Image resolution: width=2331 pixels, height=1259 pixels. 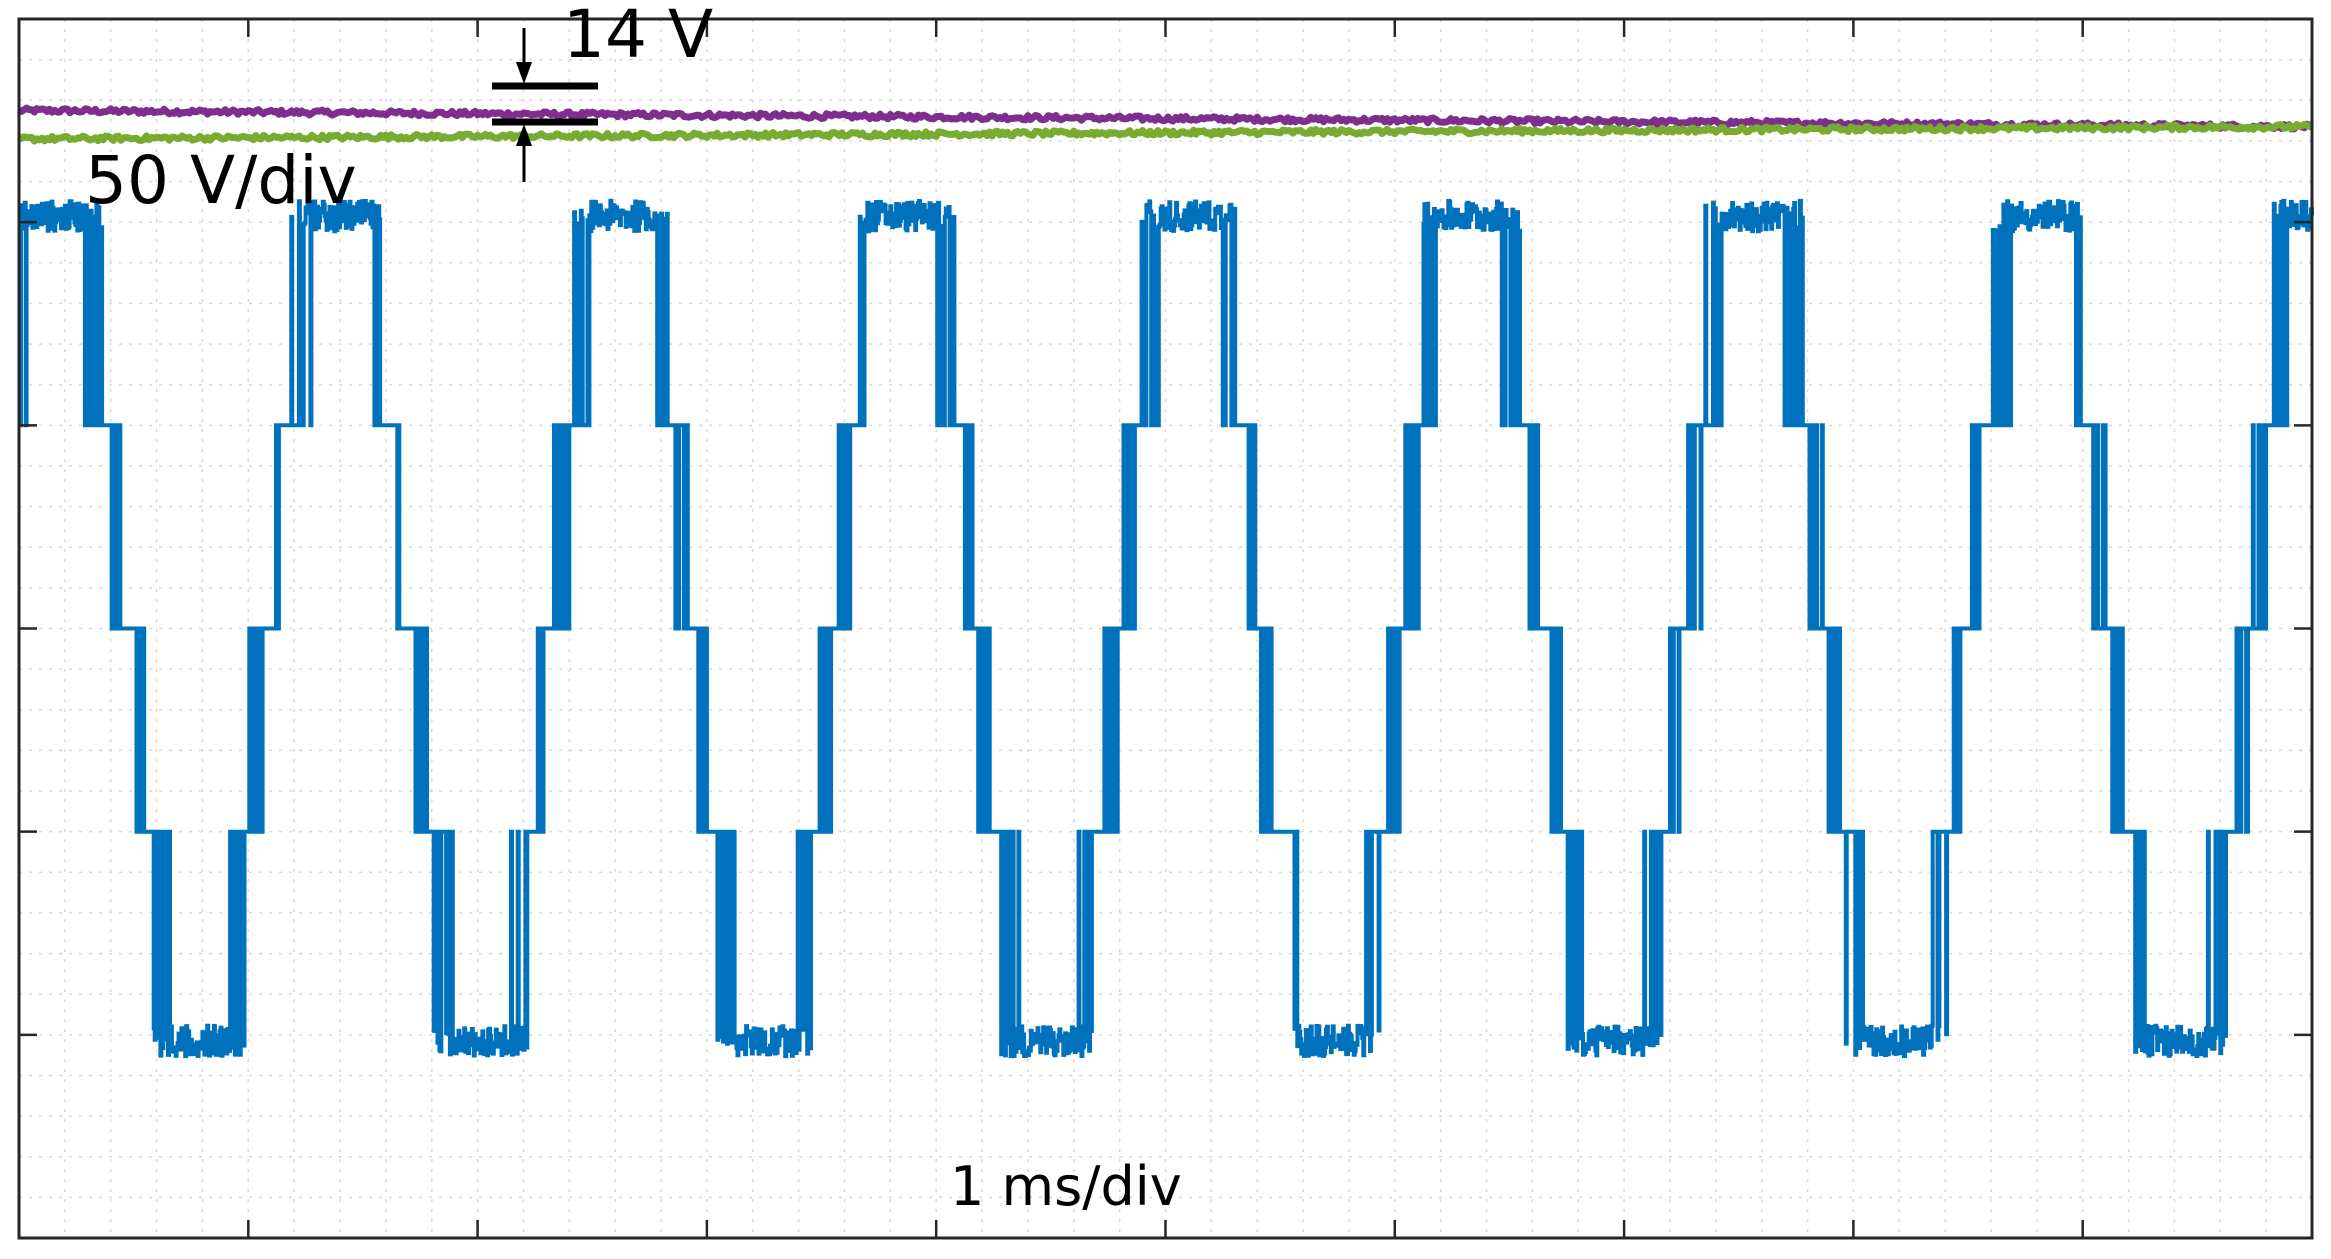 What do you see at coordinates (221, 180) in the screenshot?
I see `voltage-scale-label: 50 V/div` at bounding box center [221, 180].